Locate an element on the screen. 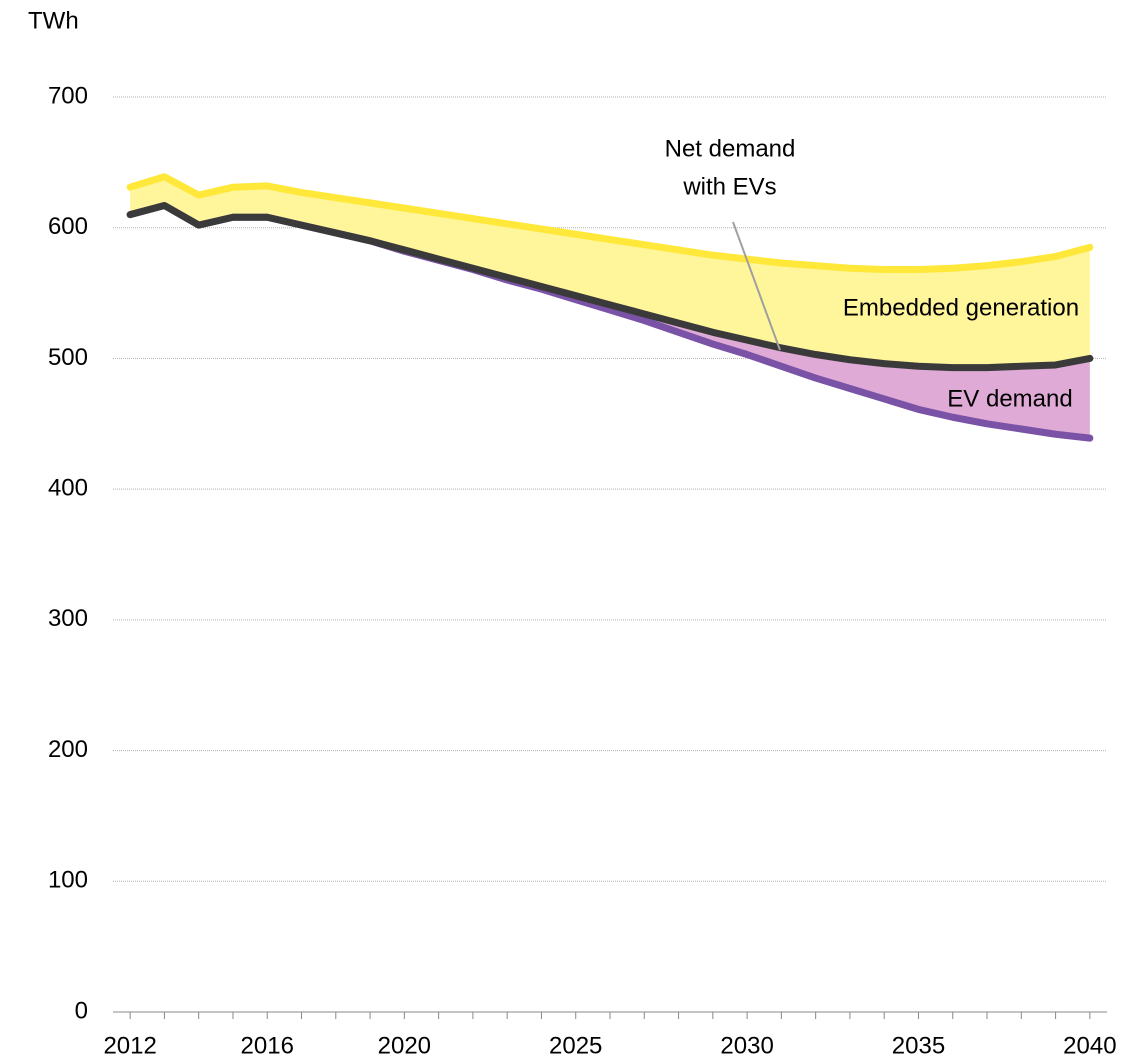  x-tick-label: 2016 is located at coordinates (267, 1045).